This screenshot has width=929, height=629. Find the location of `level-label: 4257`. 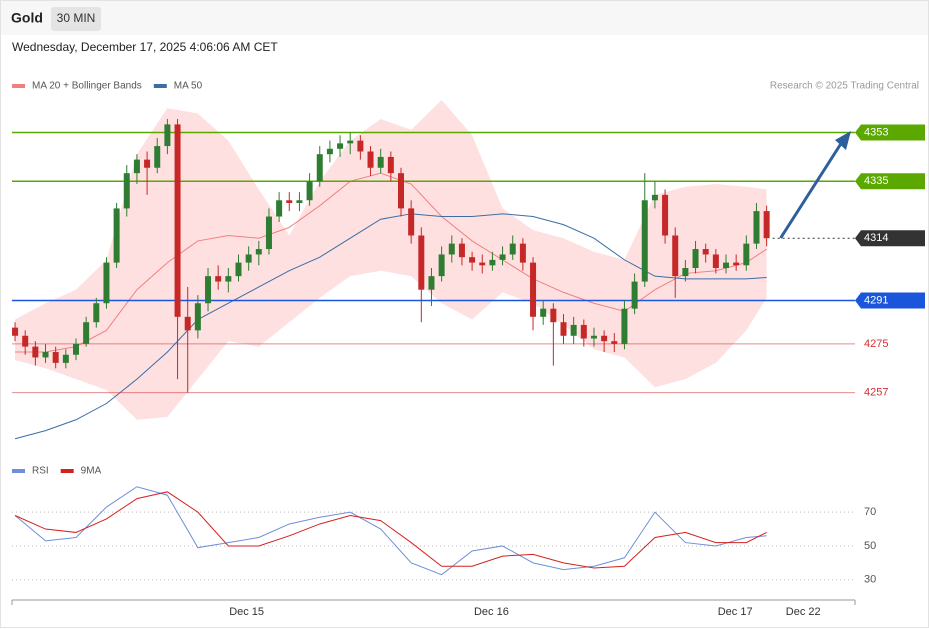

level-label: 4257 is located at coordinates (876, 393).